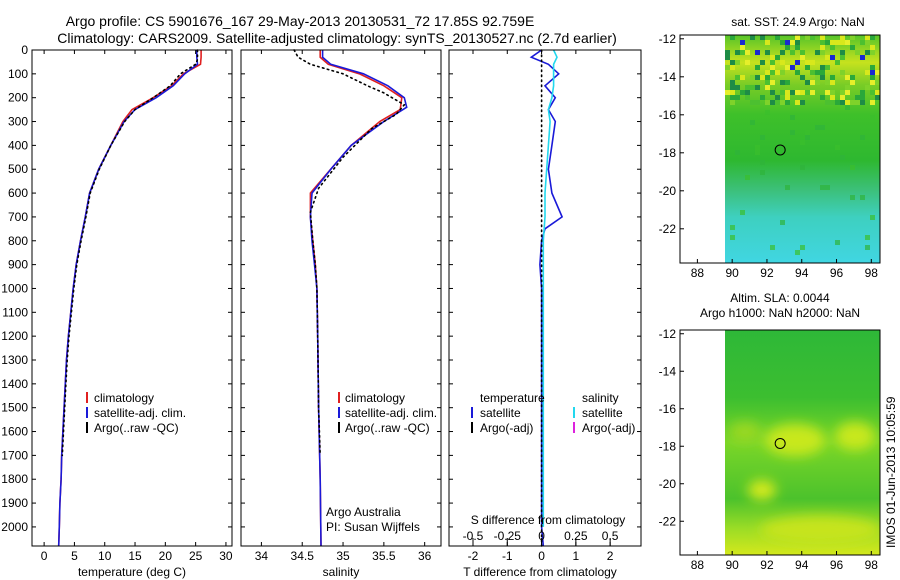  Describe the element at coordinates (780, 298) in the screenshot. I see `sla-map-title: Altim. SLA: 0.0044` at that location.